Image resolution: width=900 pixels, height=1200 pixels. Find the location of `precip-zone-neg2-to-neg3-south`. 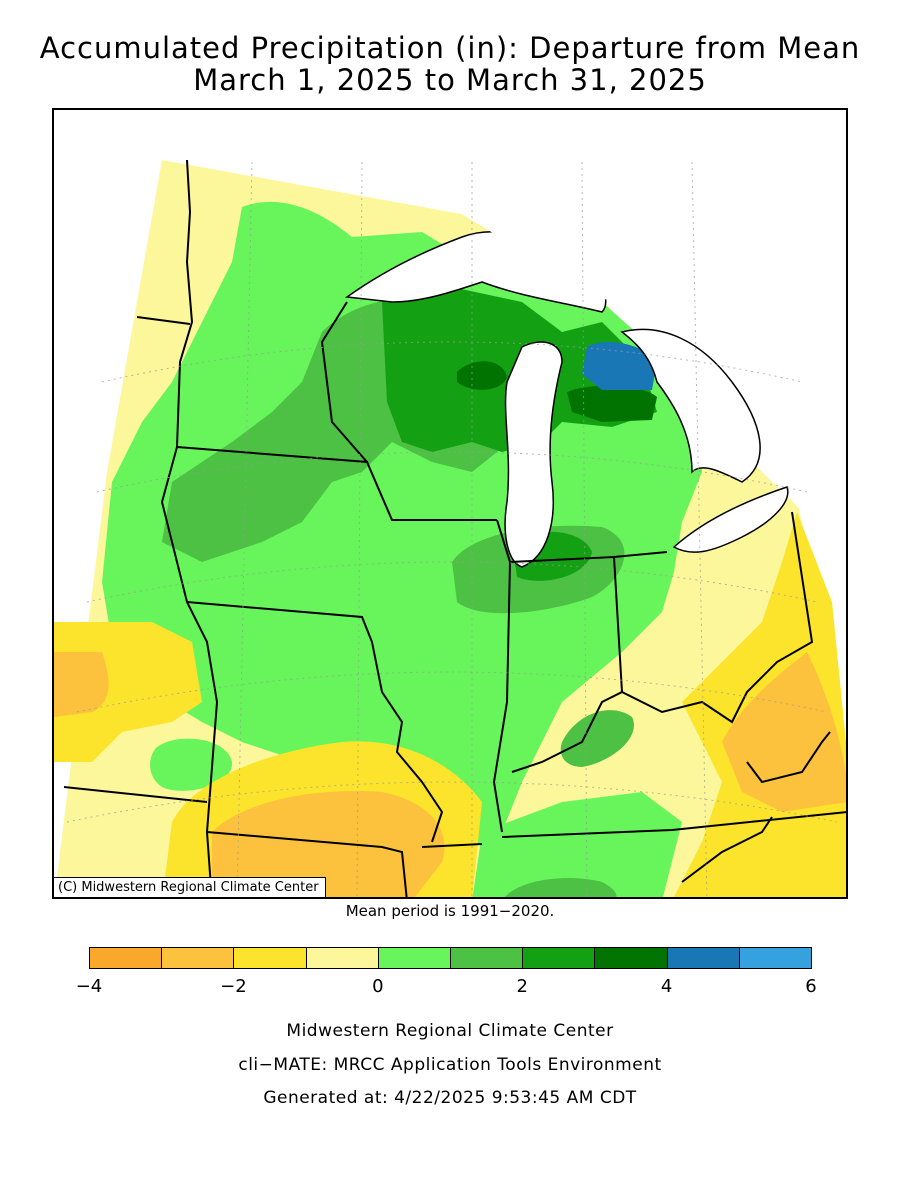

precip-zone-neg2-to-neg3-south is located at coordinates (328, 844).